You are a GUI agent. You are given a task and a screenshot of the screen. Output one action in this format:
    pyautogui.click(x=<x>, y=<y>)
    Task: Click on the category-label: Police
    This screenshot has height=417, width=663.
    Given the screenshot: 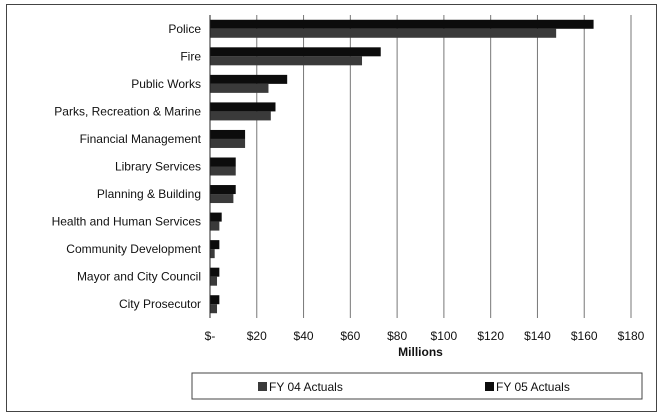 What is the action you would take?
    pyautogui.click(x=184, y=29)
    